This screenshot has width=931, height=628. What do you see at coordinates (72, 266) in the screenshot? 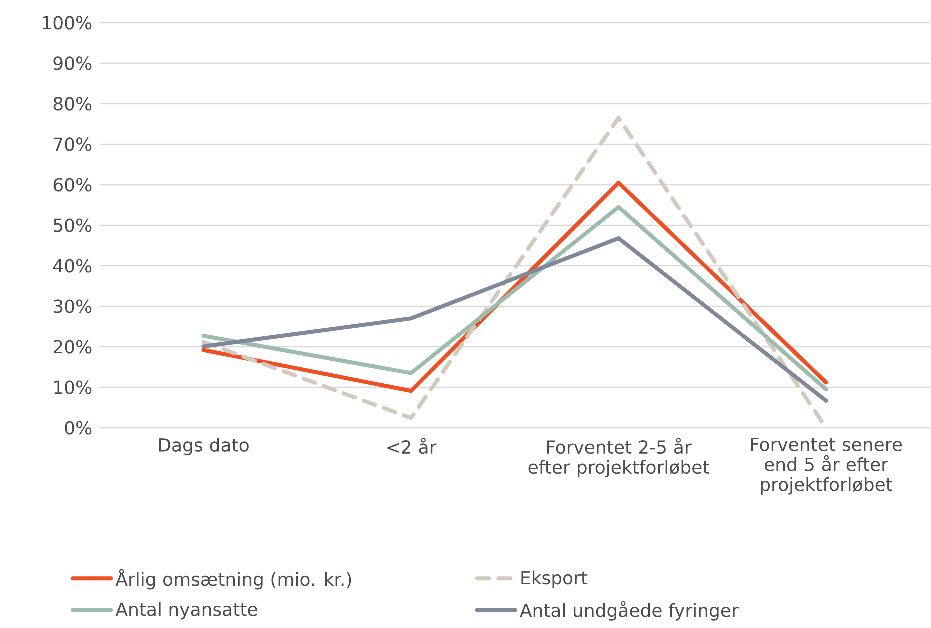
I see `y-tick-label: 40%` at bounding box center [72, 266].